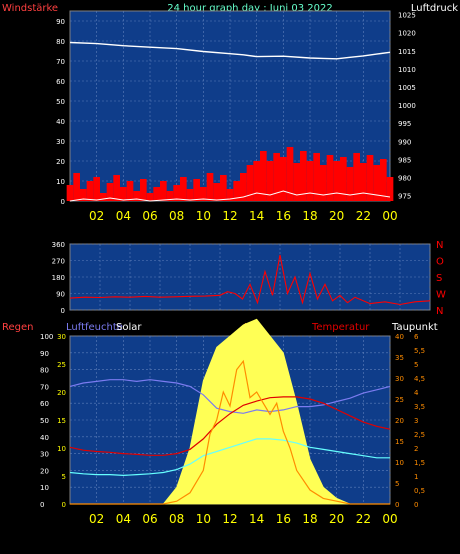 This screenshot has width=460, height=554. I want to click on humidity-axis-tick: 25, so click(61, 365).